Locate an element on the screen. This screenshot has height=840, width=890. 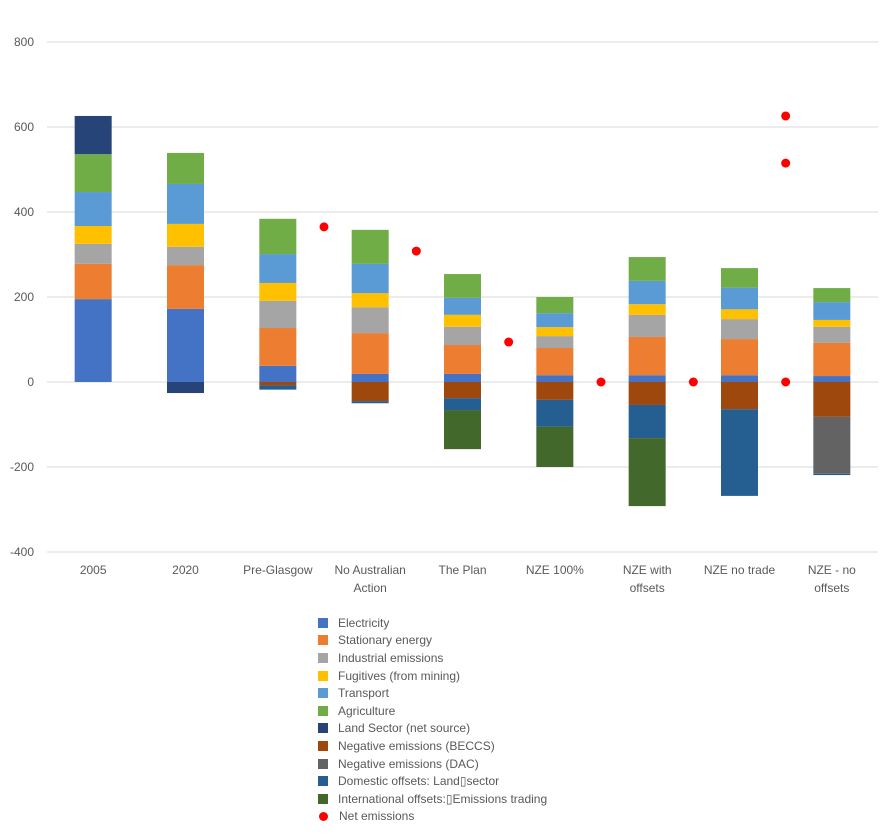
legend-item: Electricity is located at coordinates (432, 623).